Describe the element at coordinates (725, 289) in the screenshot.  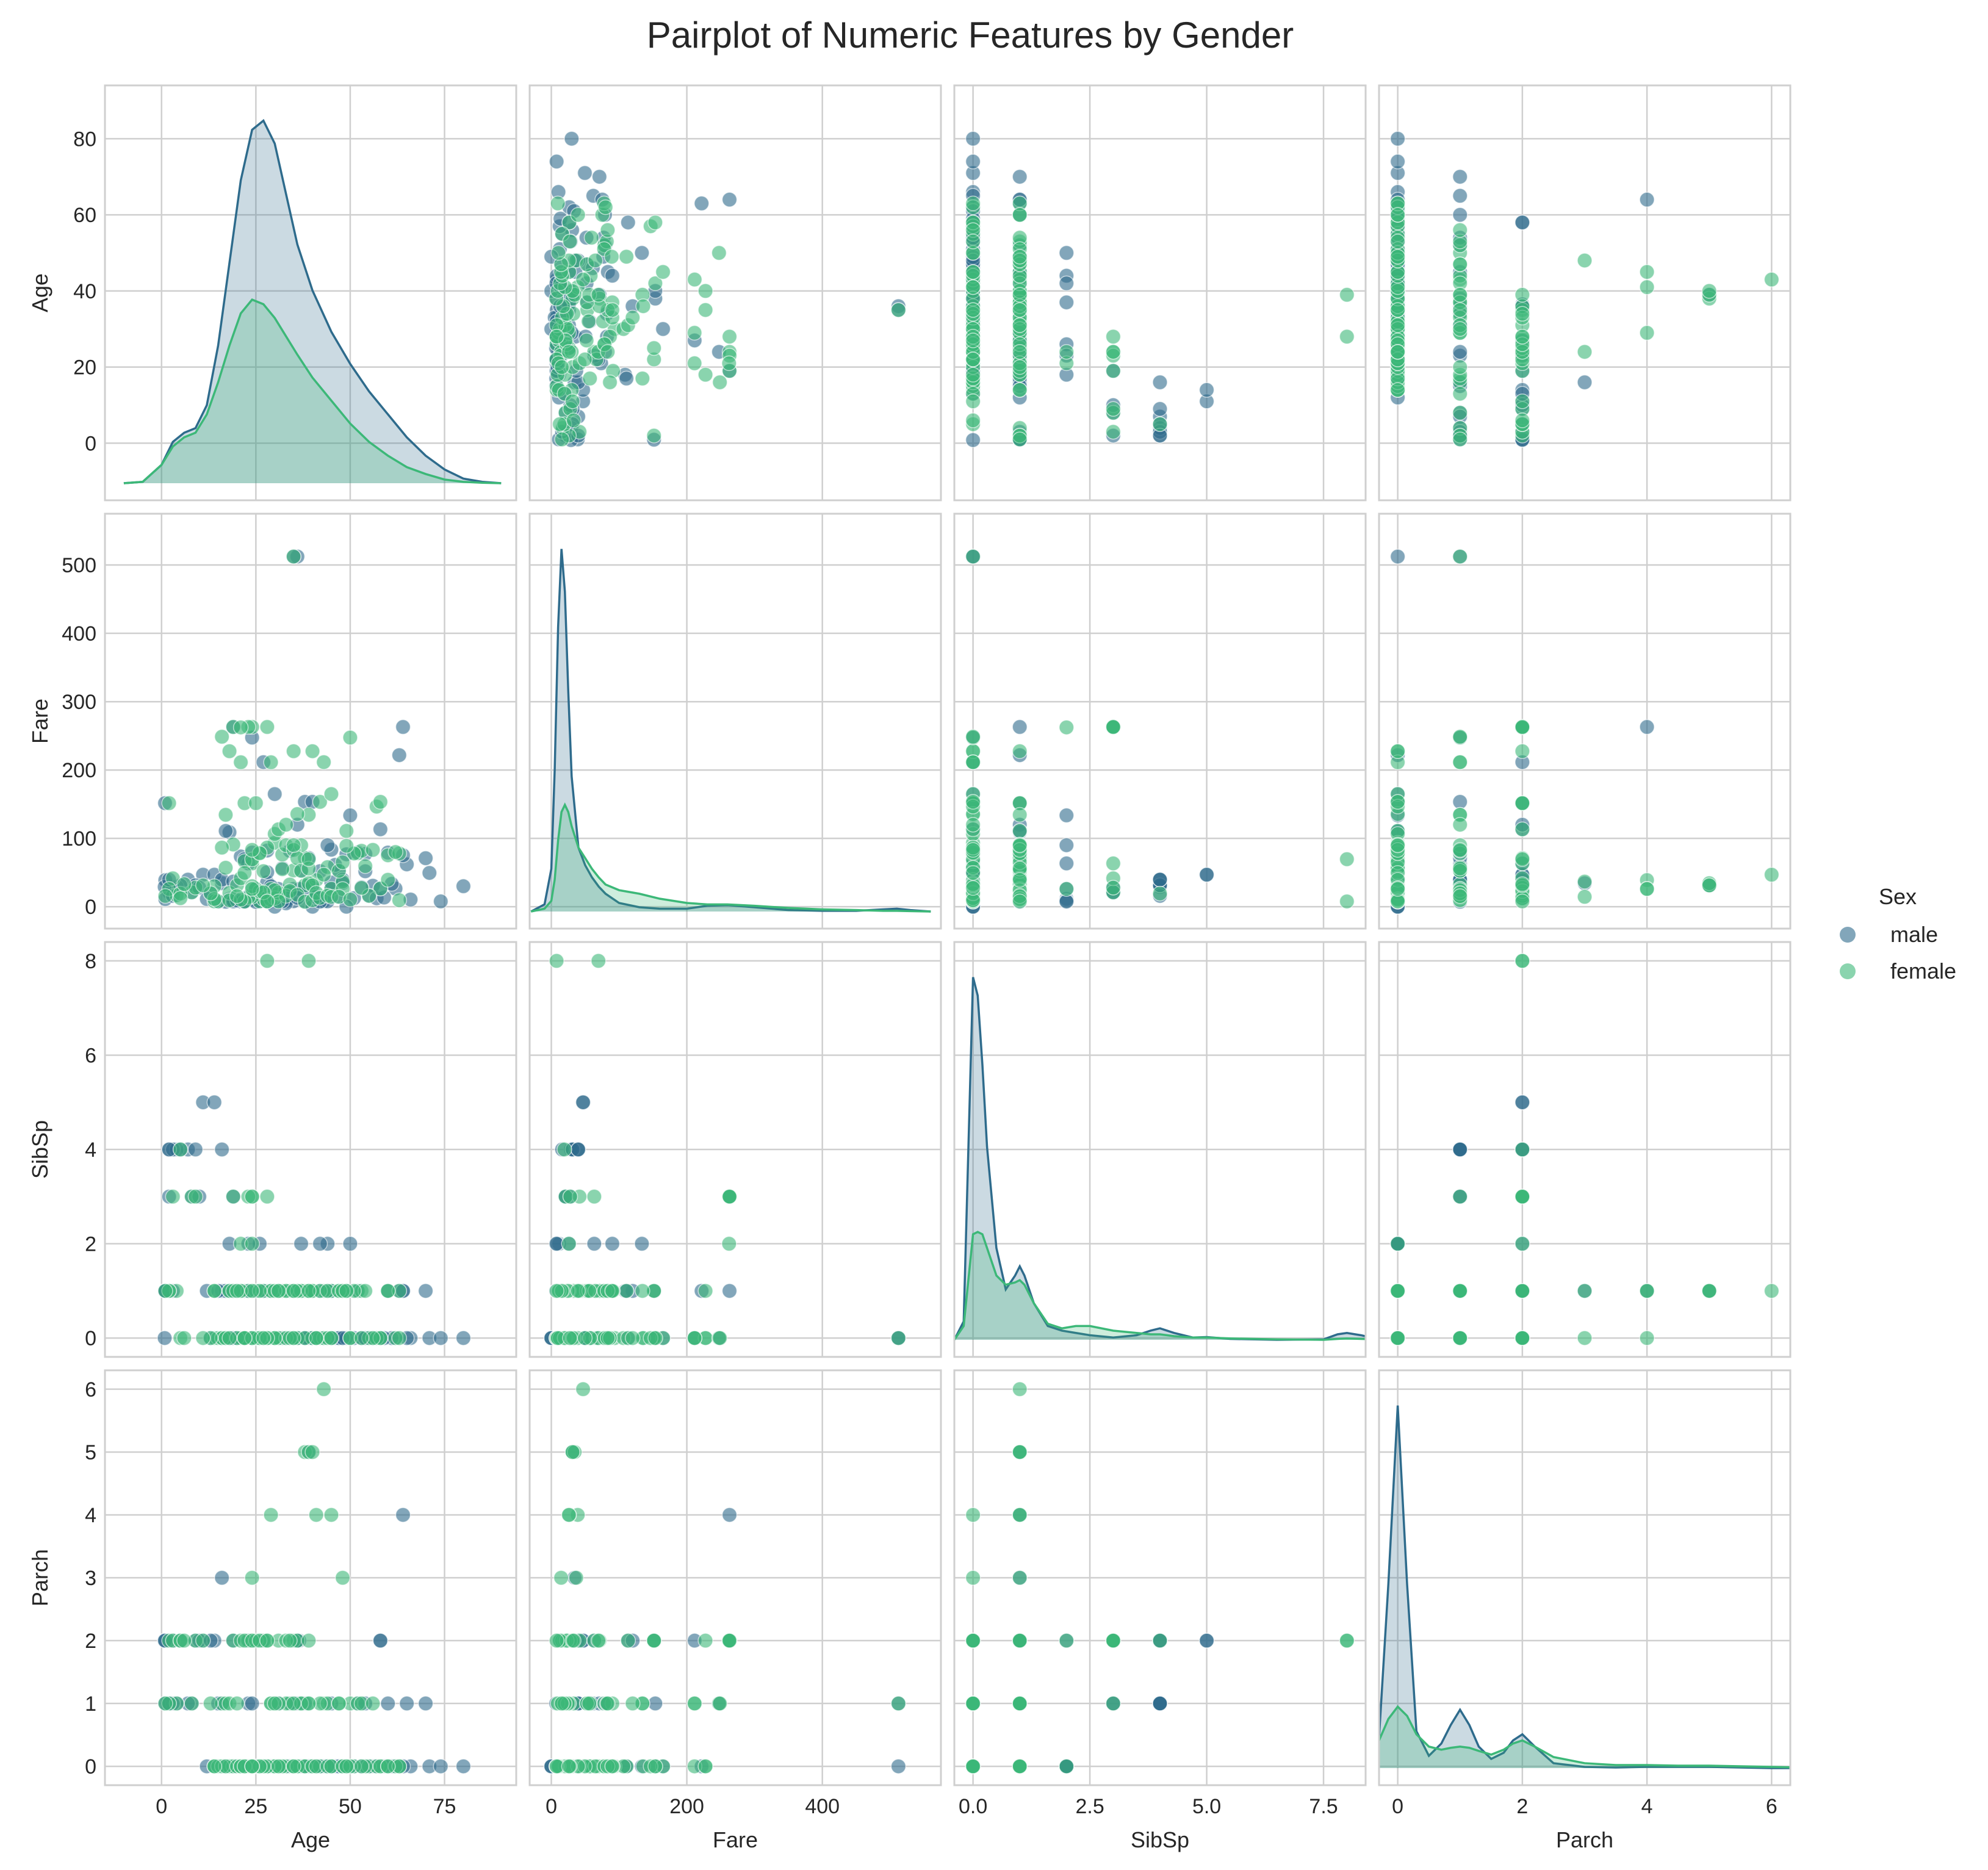
I see `scatter-points` at that location.